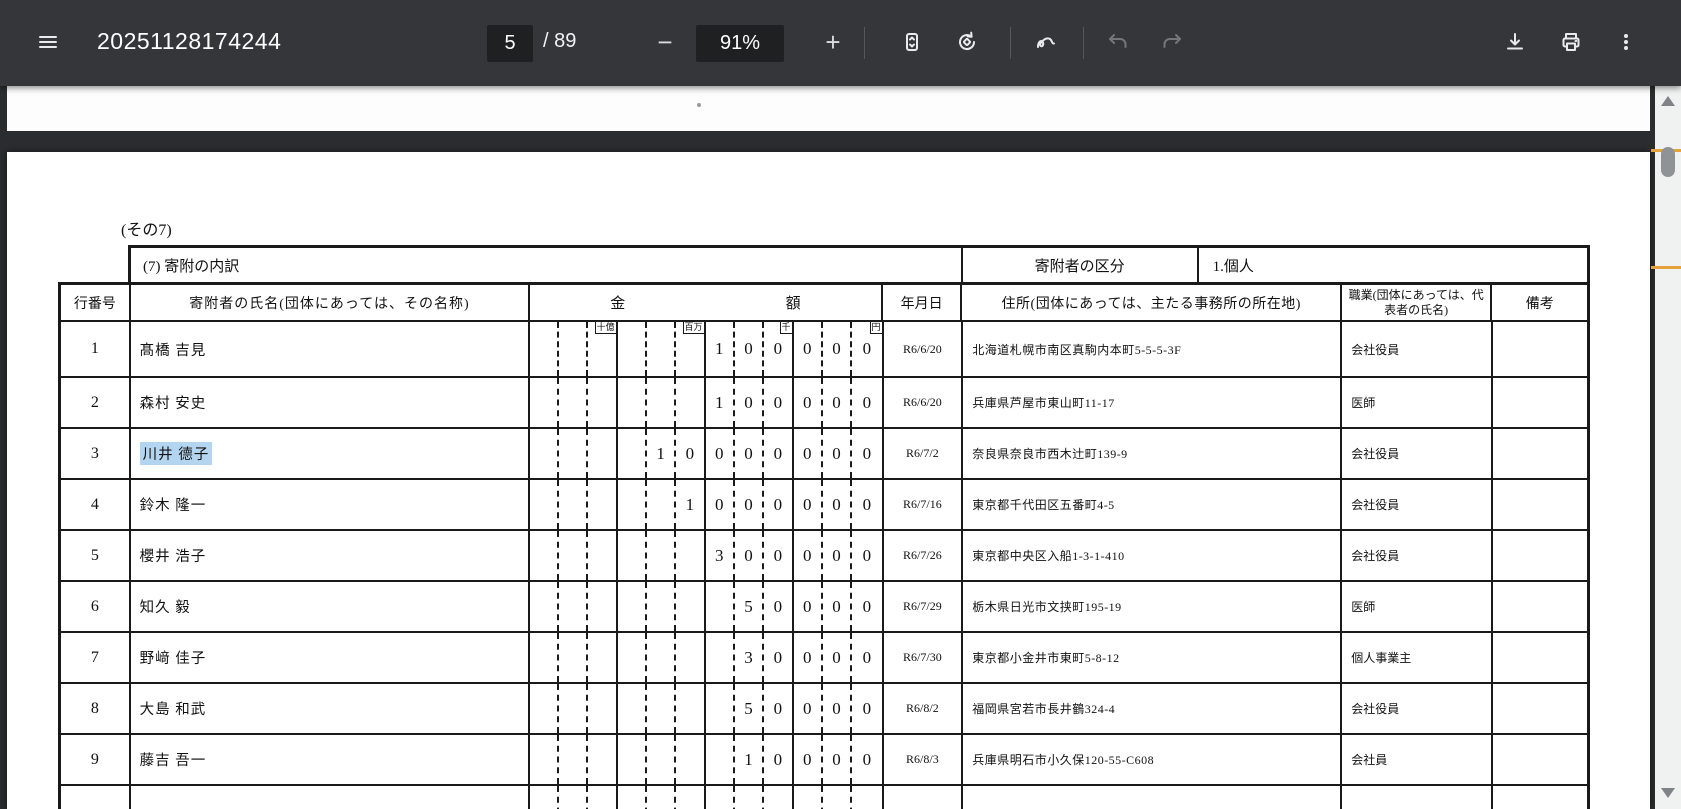  Describe the element at coordinates (48, 42) in the screenshot. I see `menu-button` at that location.